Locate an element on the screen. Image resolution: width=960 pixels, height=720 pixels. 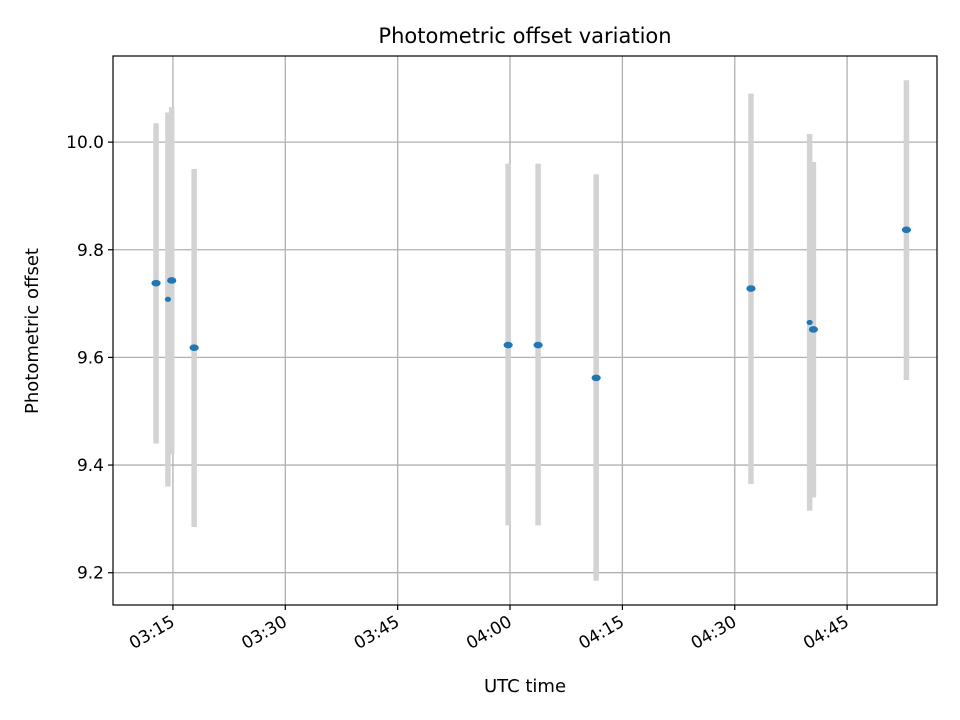
y-tick-label: 10.0 is located at coordinates (85, 143).